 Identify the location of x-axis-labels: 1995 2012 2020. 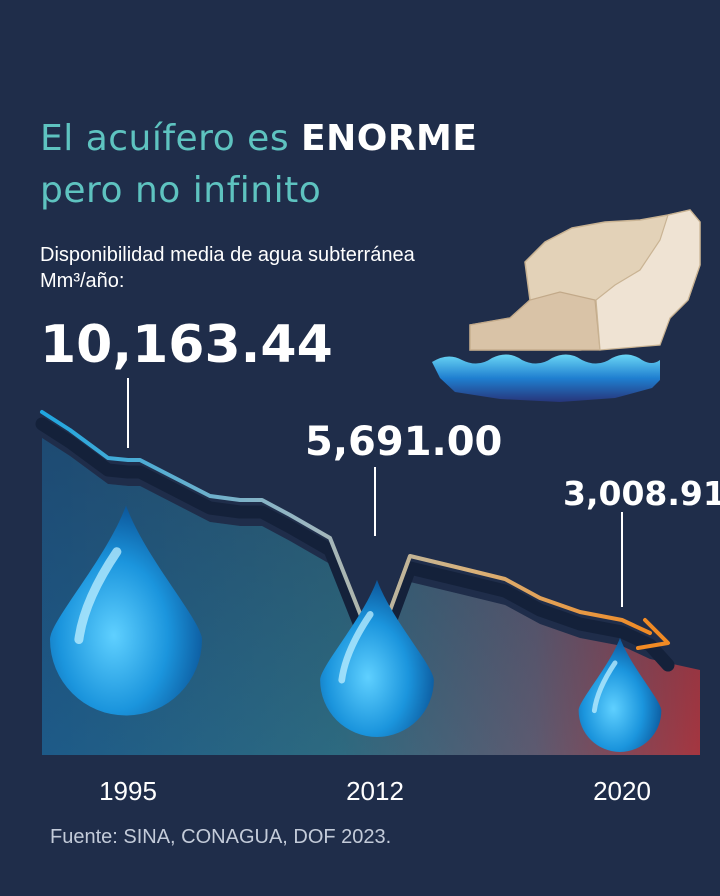
(375, 791).